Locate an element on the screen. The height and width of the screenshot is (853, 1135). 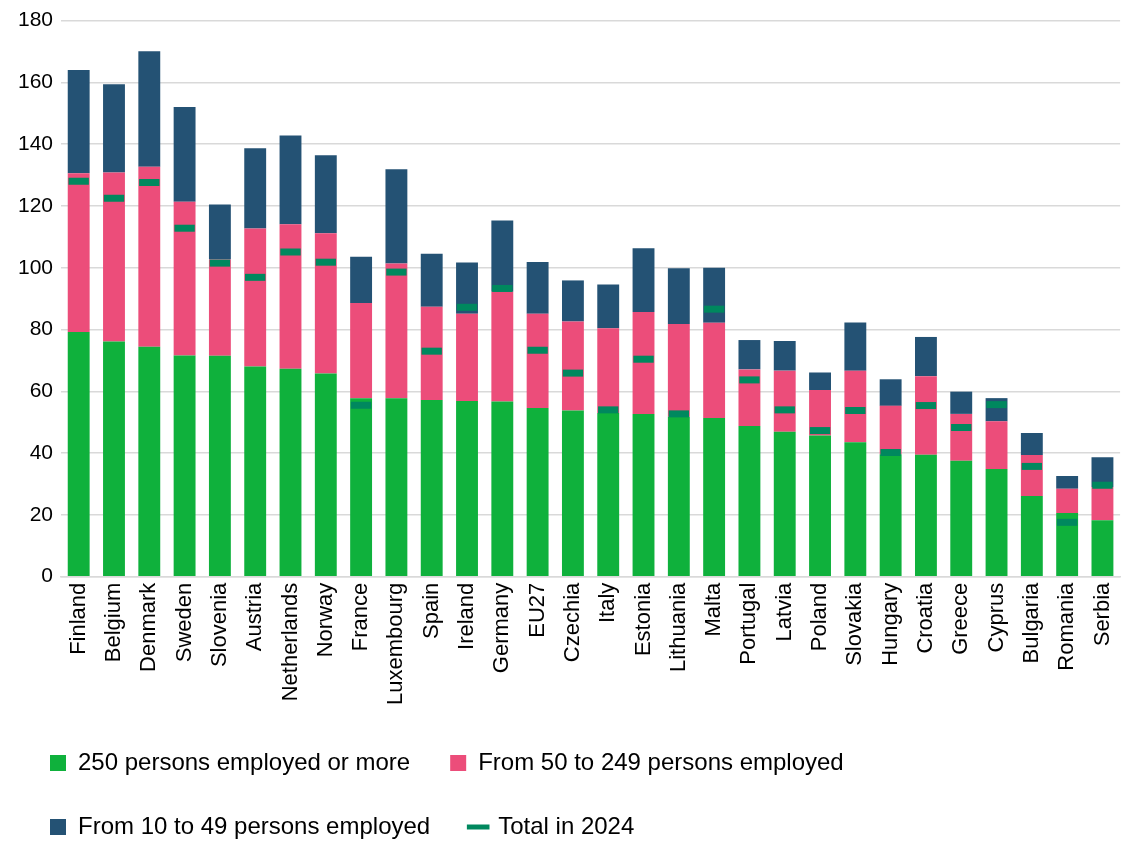
y-tick-label: 40 is located at coordinates (41, 451).